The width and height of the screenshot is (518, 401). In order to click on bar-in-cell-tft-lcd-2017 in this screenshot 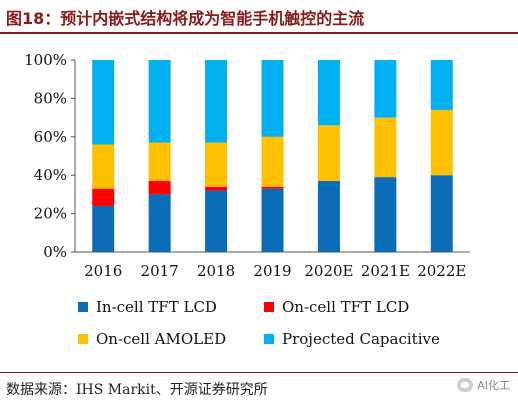, I will do `click(159, 223)`.